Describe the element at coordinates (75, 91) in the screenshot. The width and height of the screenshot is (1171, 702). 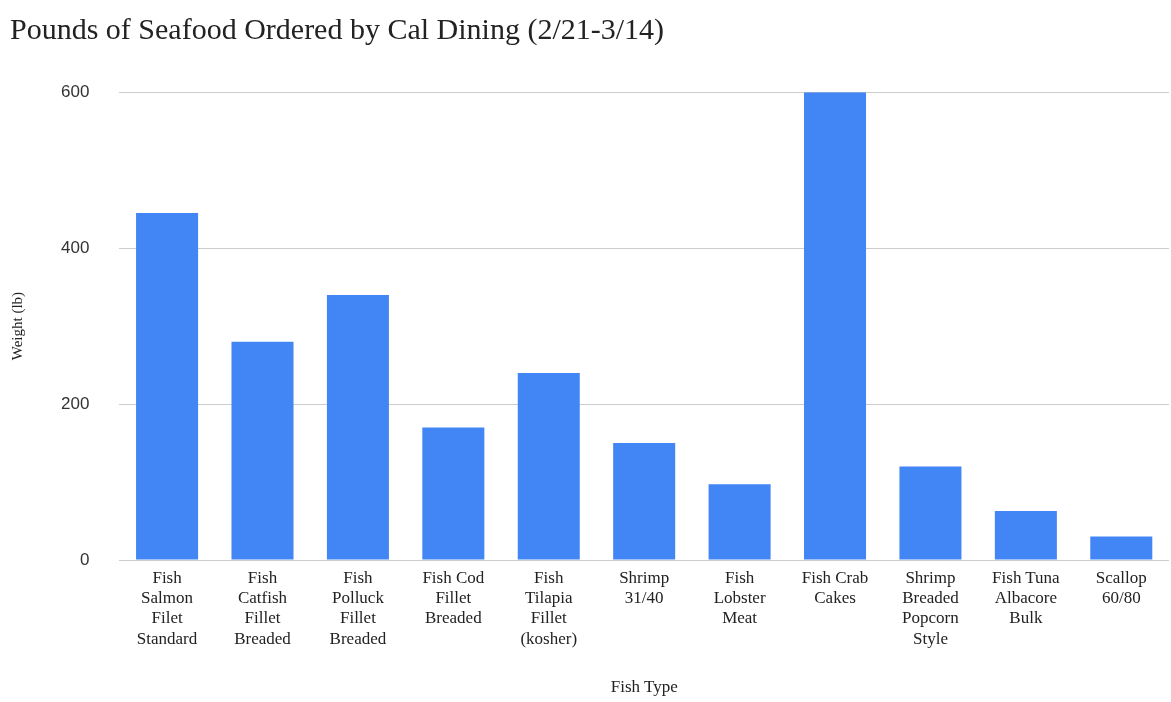
I see `y-tick-label: 600` at that location.